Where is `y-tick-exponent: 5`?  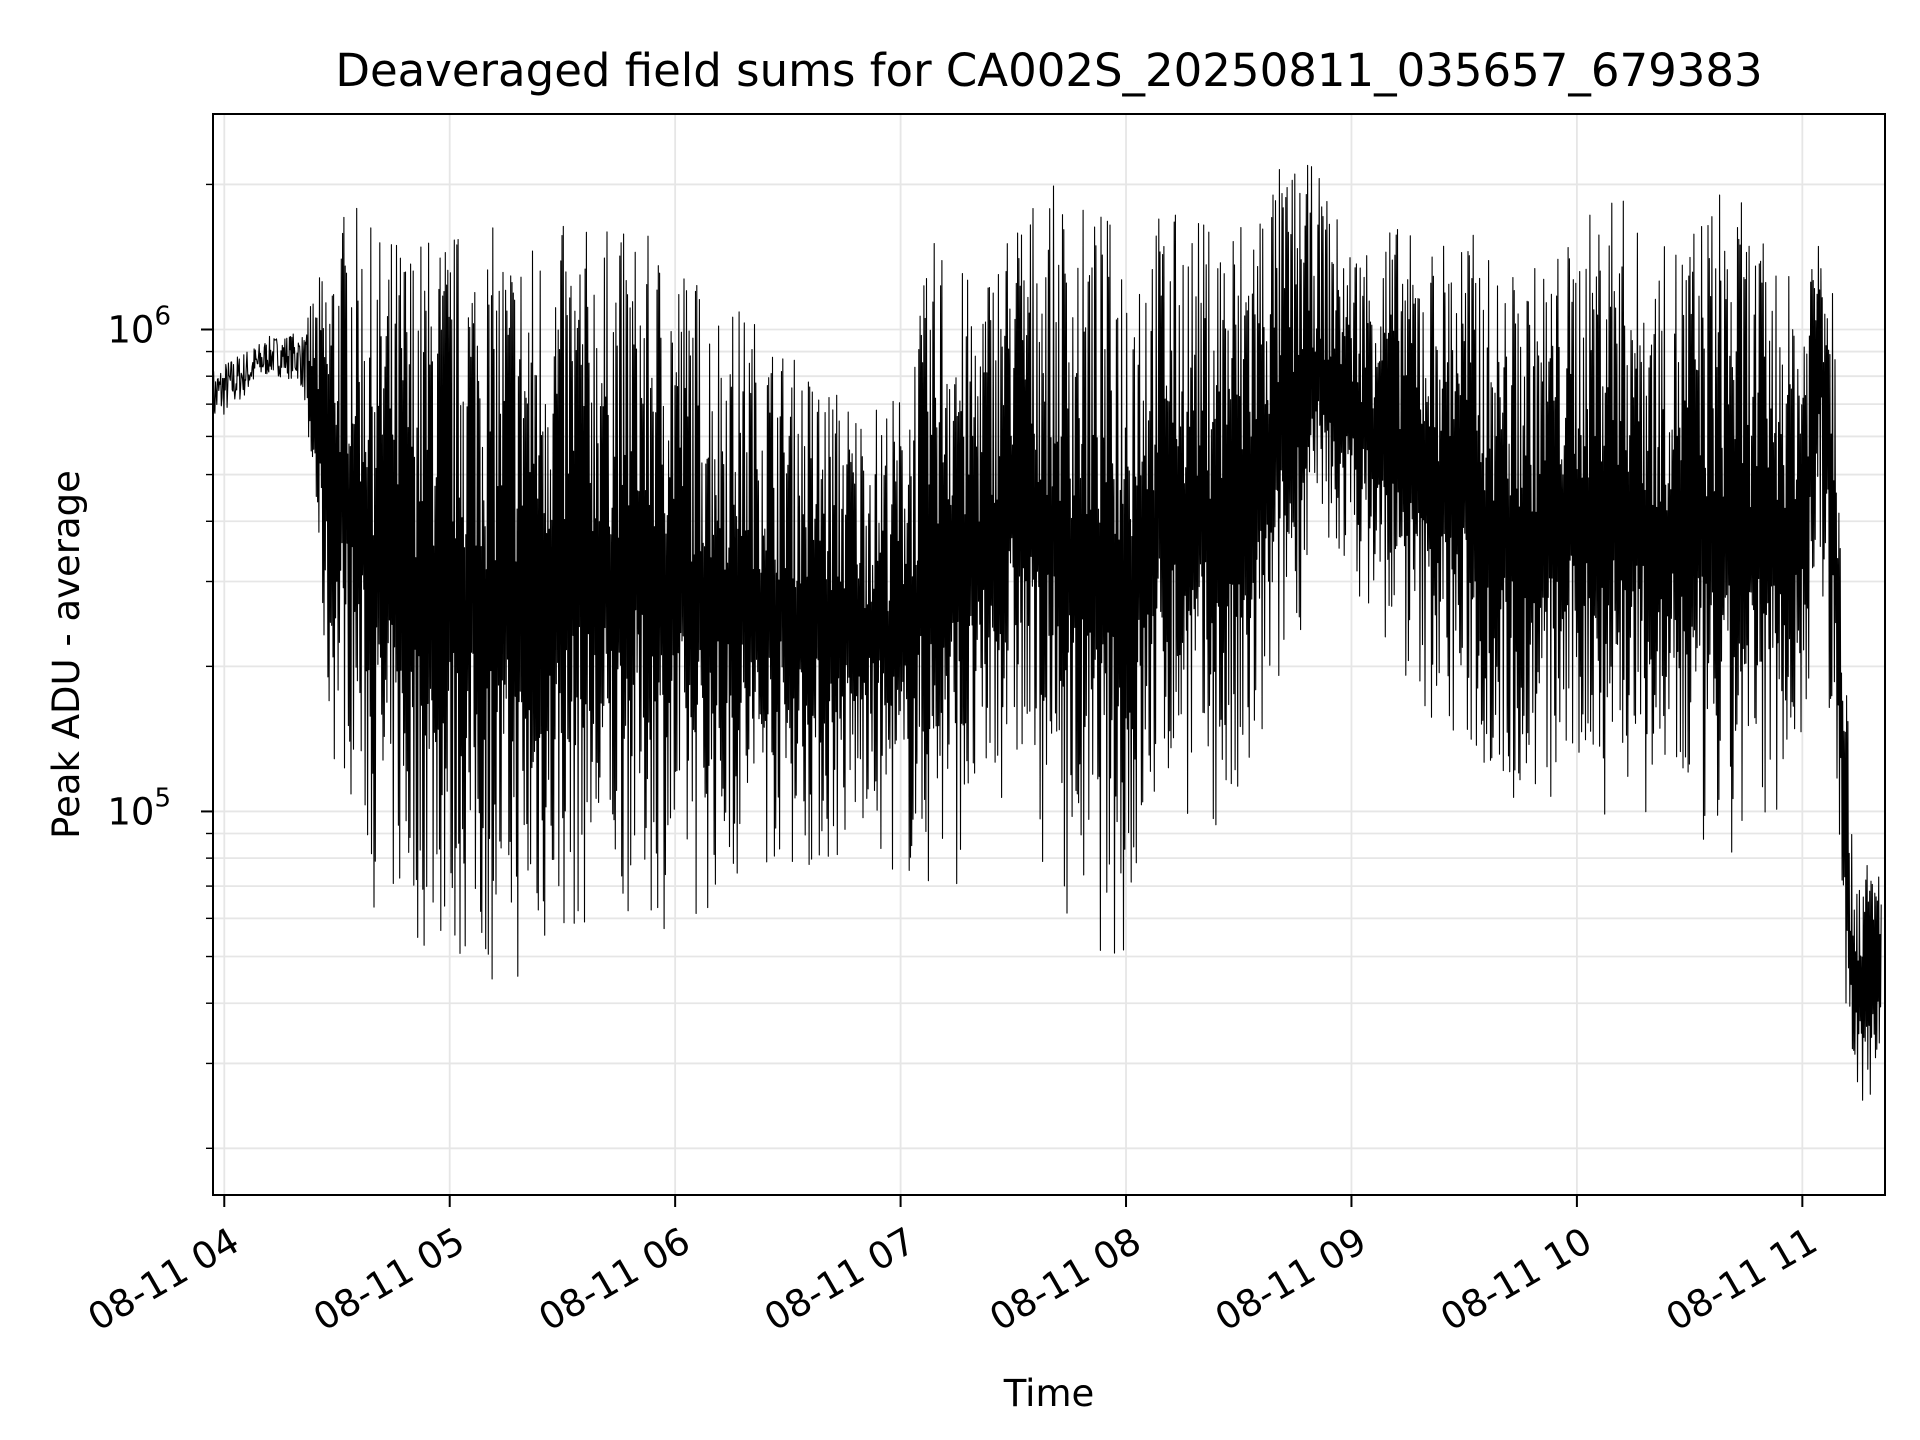
y-tick-exponent: 5 is located at coordinates (162, 798).